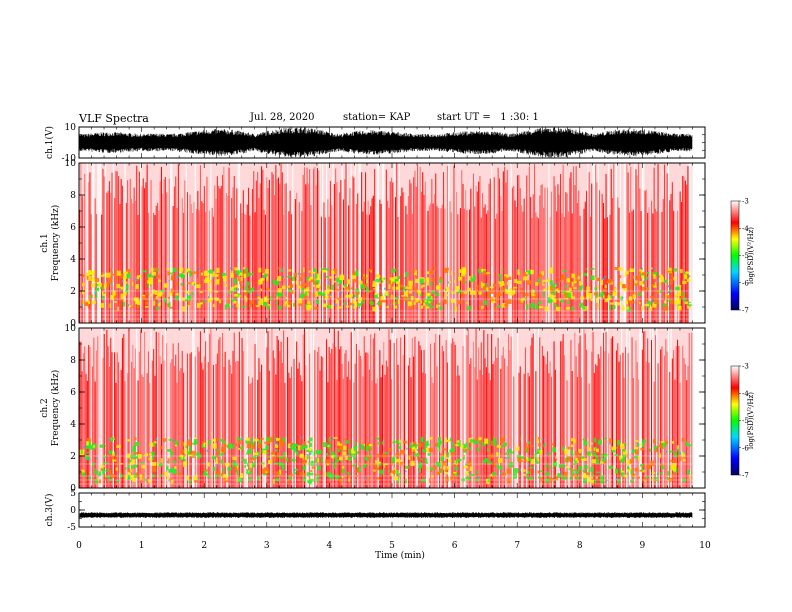 The image size is (792, 612). I want to click on colorbar-tick-label: -7, so click(745, 311).